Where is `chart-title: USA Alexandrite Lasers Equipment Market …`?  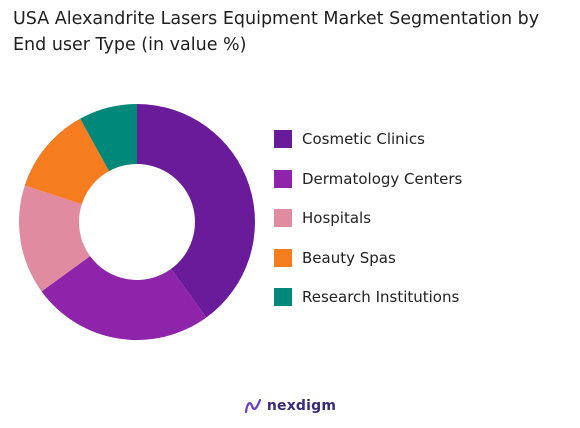 chart-title: USA Alexandrite Lasers Equipment Market … is located at coordinates (276, 32).